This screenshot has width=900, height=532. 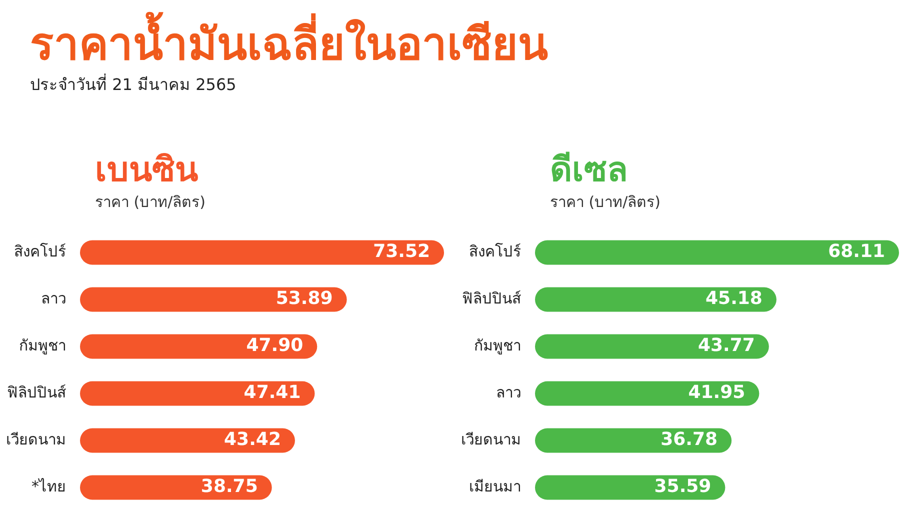 What do you see at coordinates (134, 84) in the screenshot?
I see `text: ประจำวันที่ 21 มีนาคม 2565` at bounding box center [134, 84].